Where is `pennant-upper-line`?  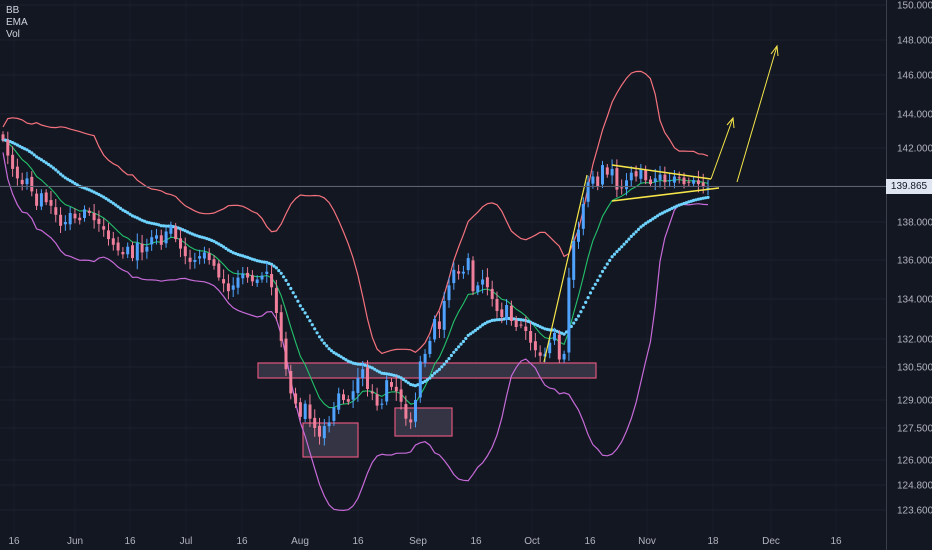 pennant-upper-line is located at coordinates (661, 172).